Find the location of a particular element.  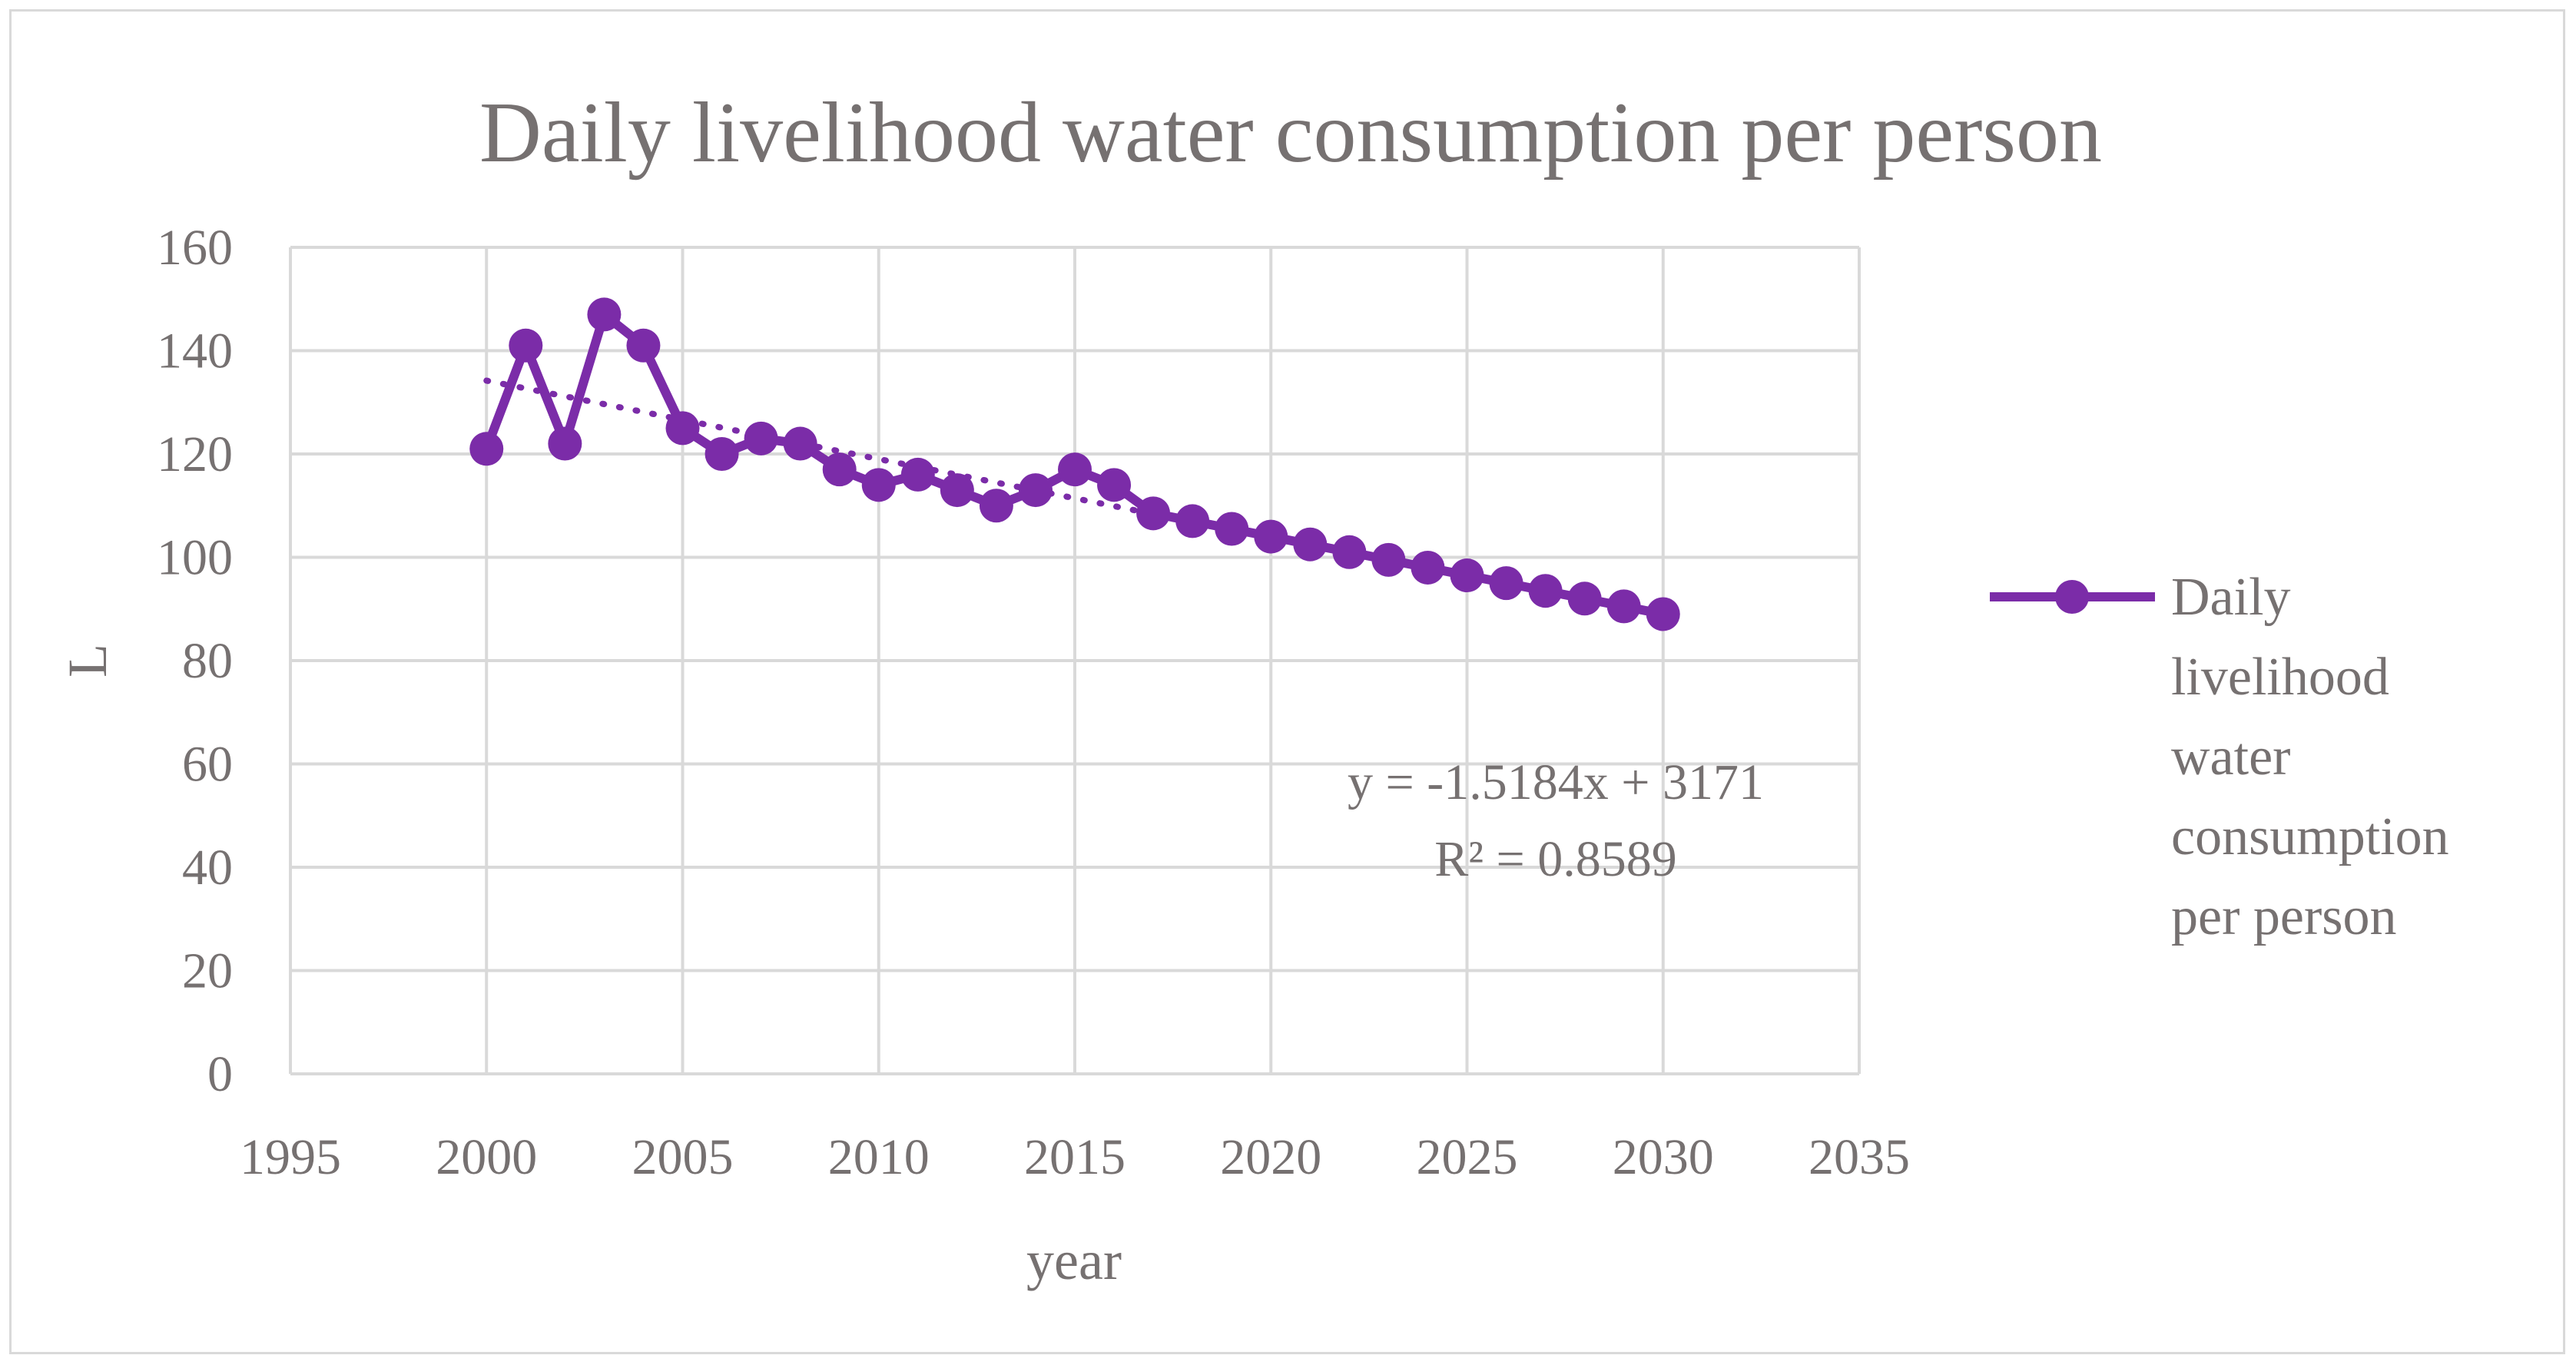

x-tick-label: 2025 is located at coordinates (1467, 1157).